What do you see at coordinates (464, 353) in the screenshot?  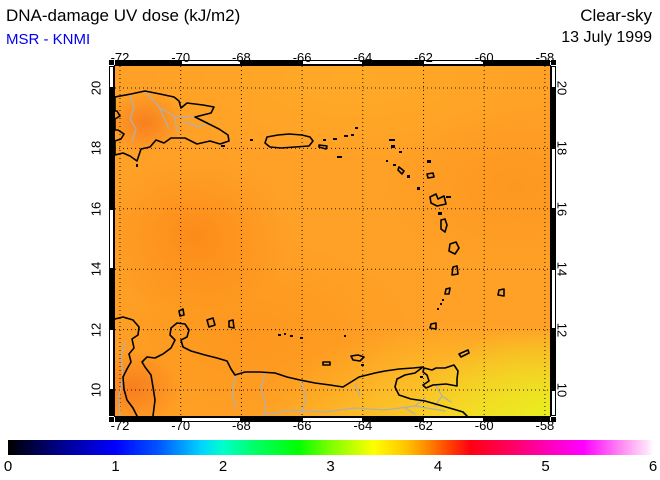 I see `coastline-tobago` at bounding box center [464, 353].